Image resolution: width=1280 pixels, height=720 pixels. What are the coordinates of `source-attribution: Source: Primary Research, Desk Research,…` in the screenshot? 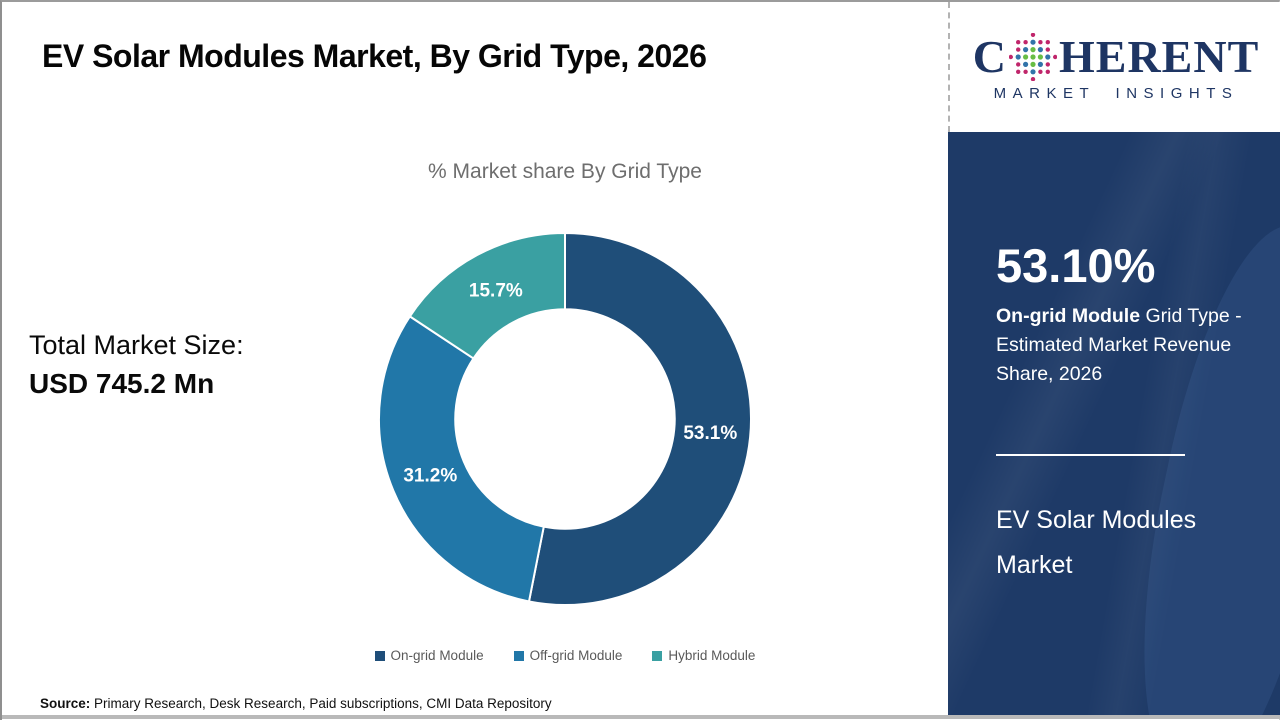 It's located at (296, 703).